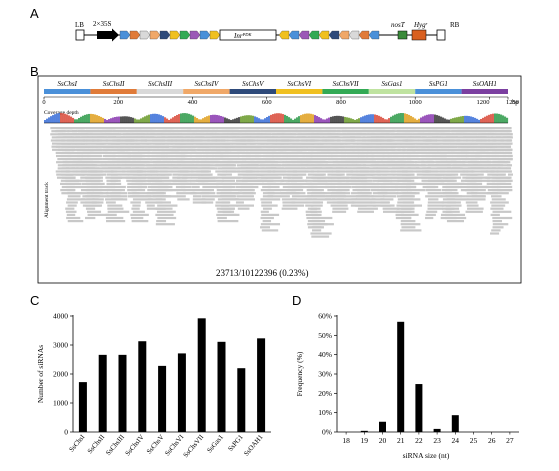  I want to click on x-tick-label: 26, so click(492, 440).